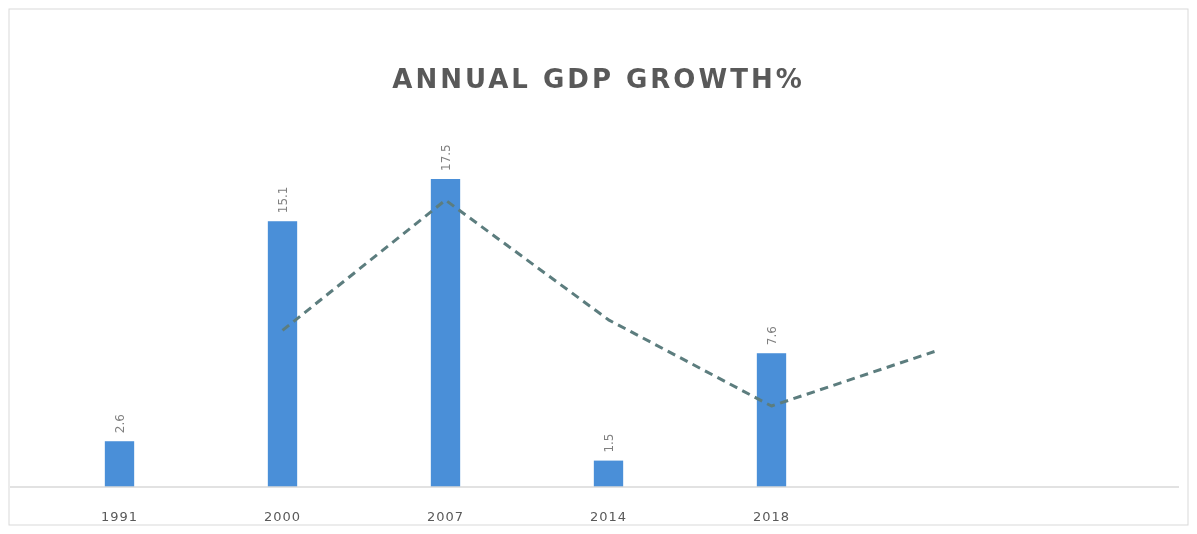 The image size is (1197, 534). I want to click on x-tick-label: 1991, so click(119, 516).